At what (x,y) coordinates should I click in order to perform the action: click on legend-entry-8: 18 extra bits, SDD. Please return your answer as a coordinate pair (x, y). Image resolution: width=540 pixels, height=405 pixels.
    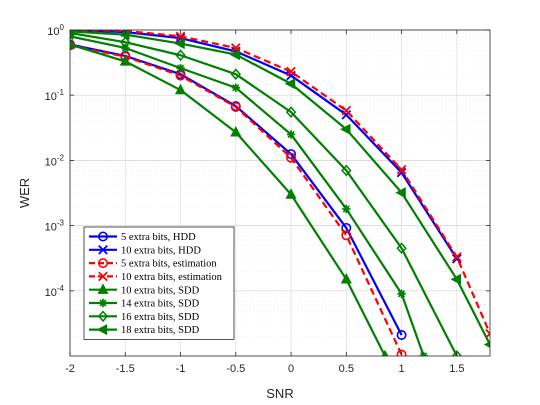
    Looking at the image, I should click on (144, 330).